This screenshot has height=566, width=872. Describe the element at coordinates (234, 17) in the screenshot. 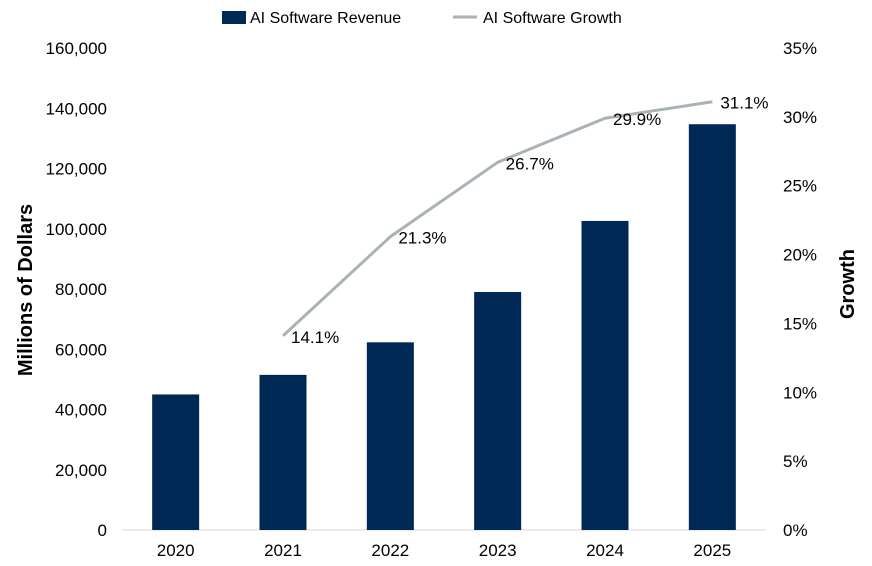

I see `legend-swatch-revenue` at that location.